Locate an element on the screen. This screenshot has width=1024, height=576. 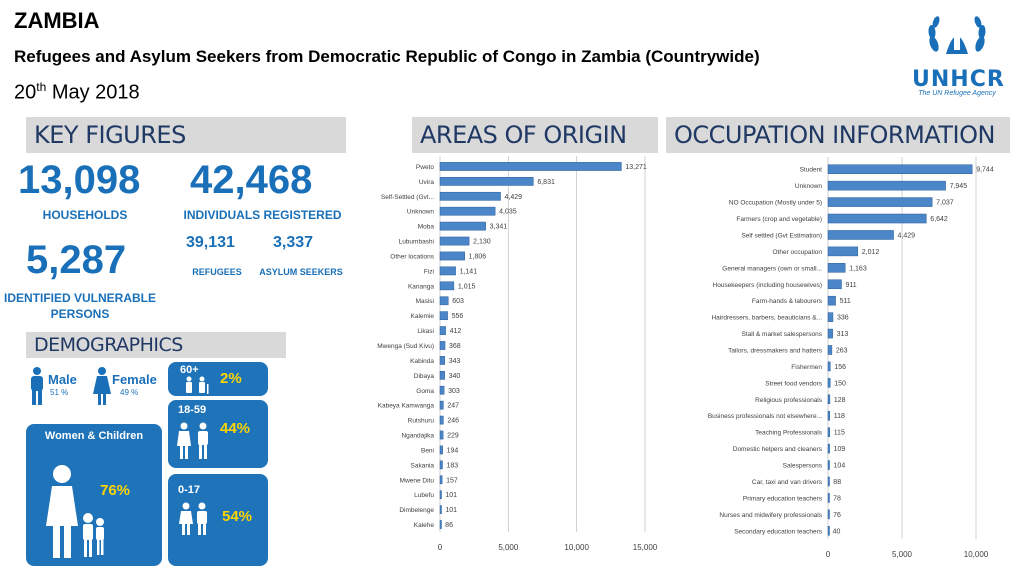
data-label: 104 is located at coordinates (840, 466).